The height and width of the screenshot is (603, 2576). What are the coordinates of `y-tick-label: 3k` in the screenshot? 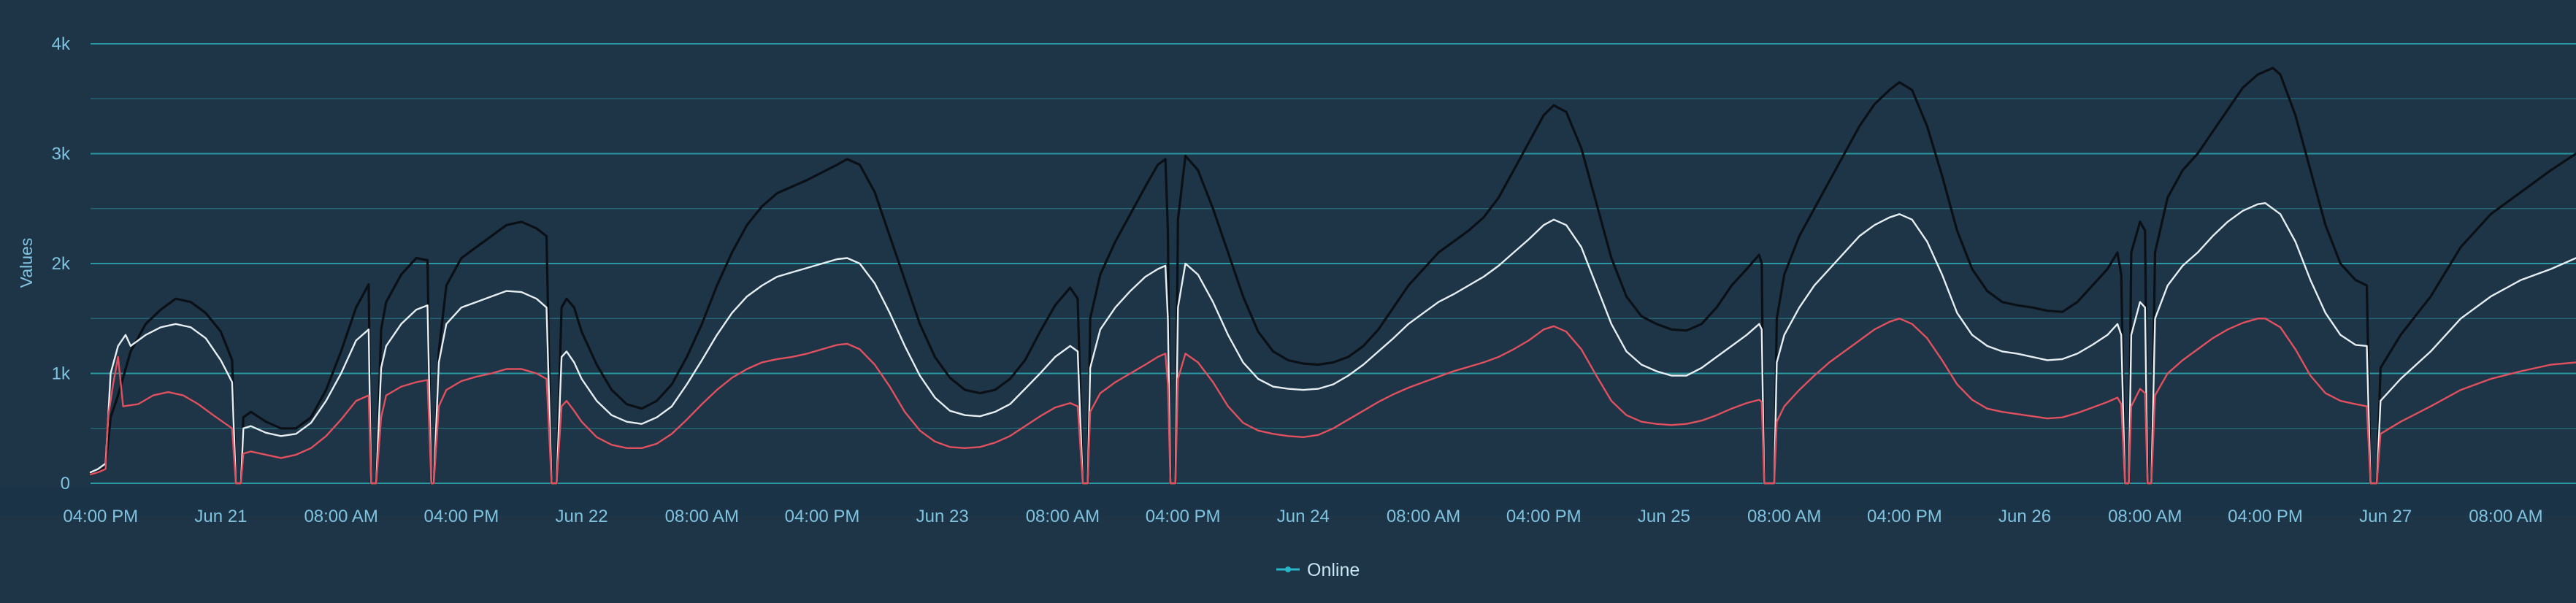 It's located at (61, 154).